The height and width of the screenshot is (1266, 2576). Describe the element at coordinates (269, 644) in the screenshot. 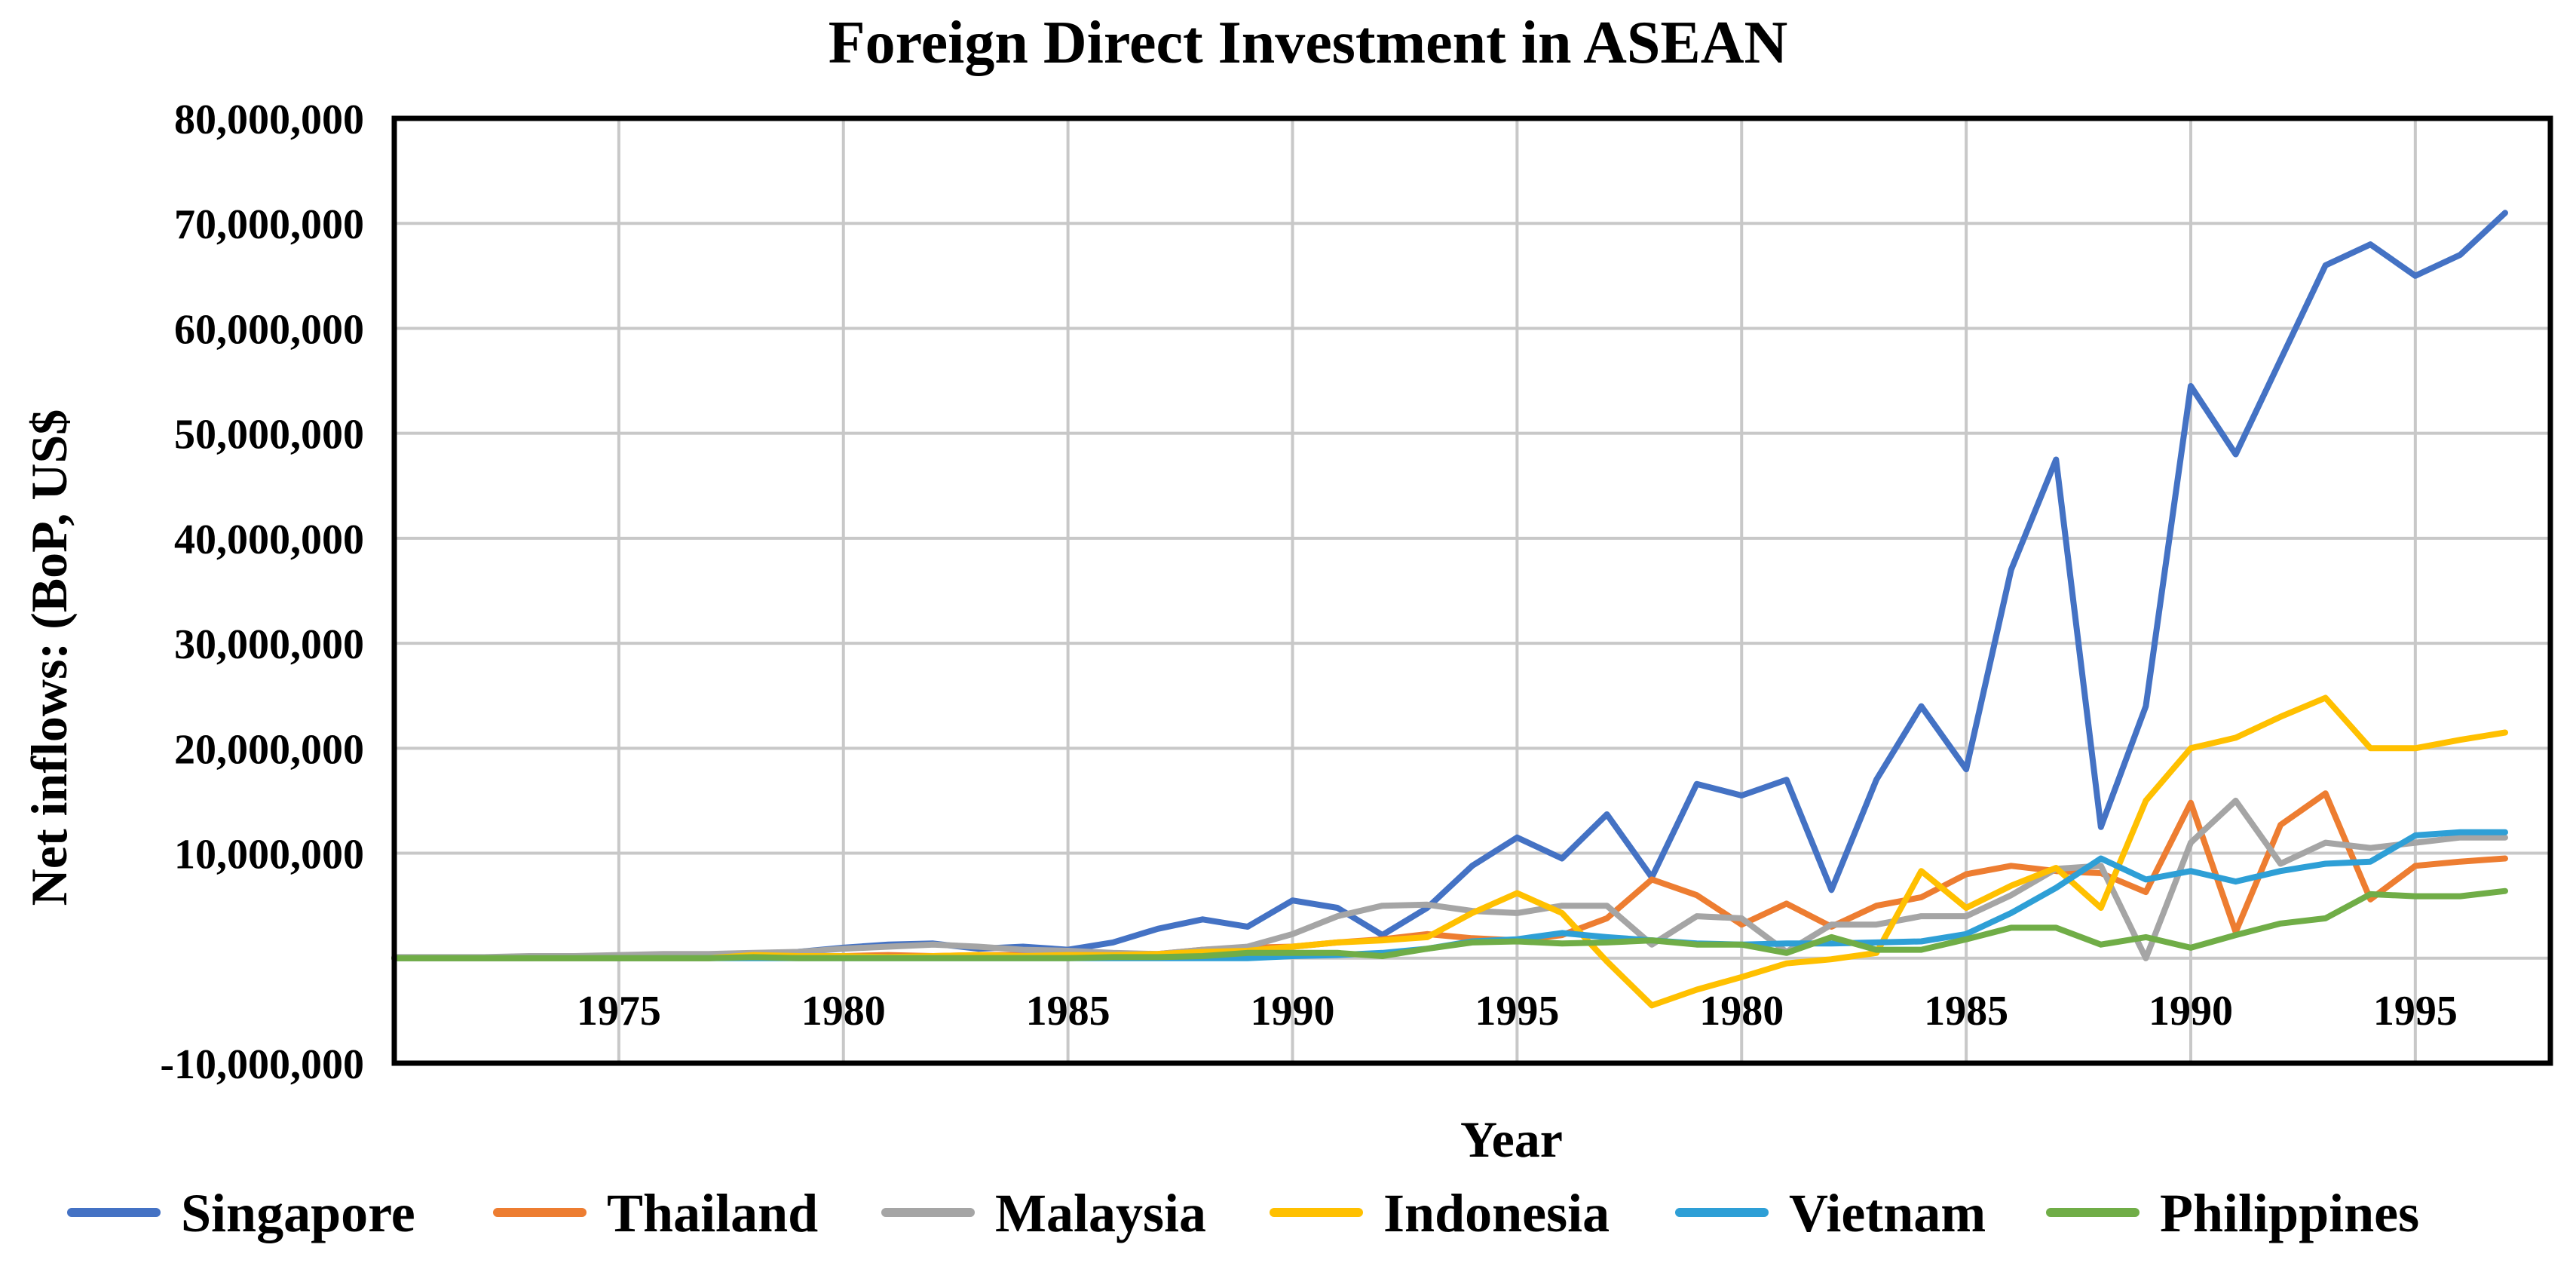

I see `y-tick-label: 30,000,000` at that location.